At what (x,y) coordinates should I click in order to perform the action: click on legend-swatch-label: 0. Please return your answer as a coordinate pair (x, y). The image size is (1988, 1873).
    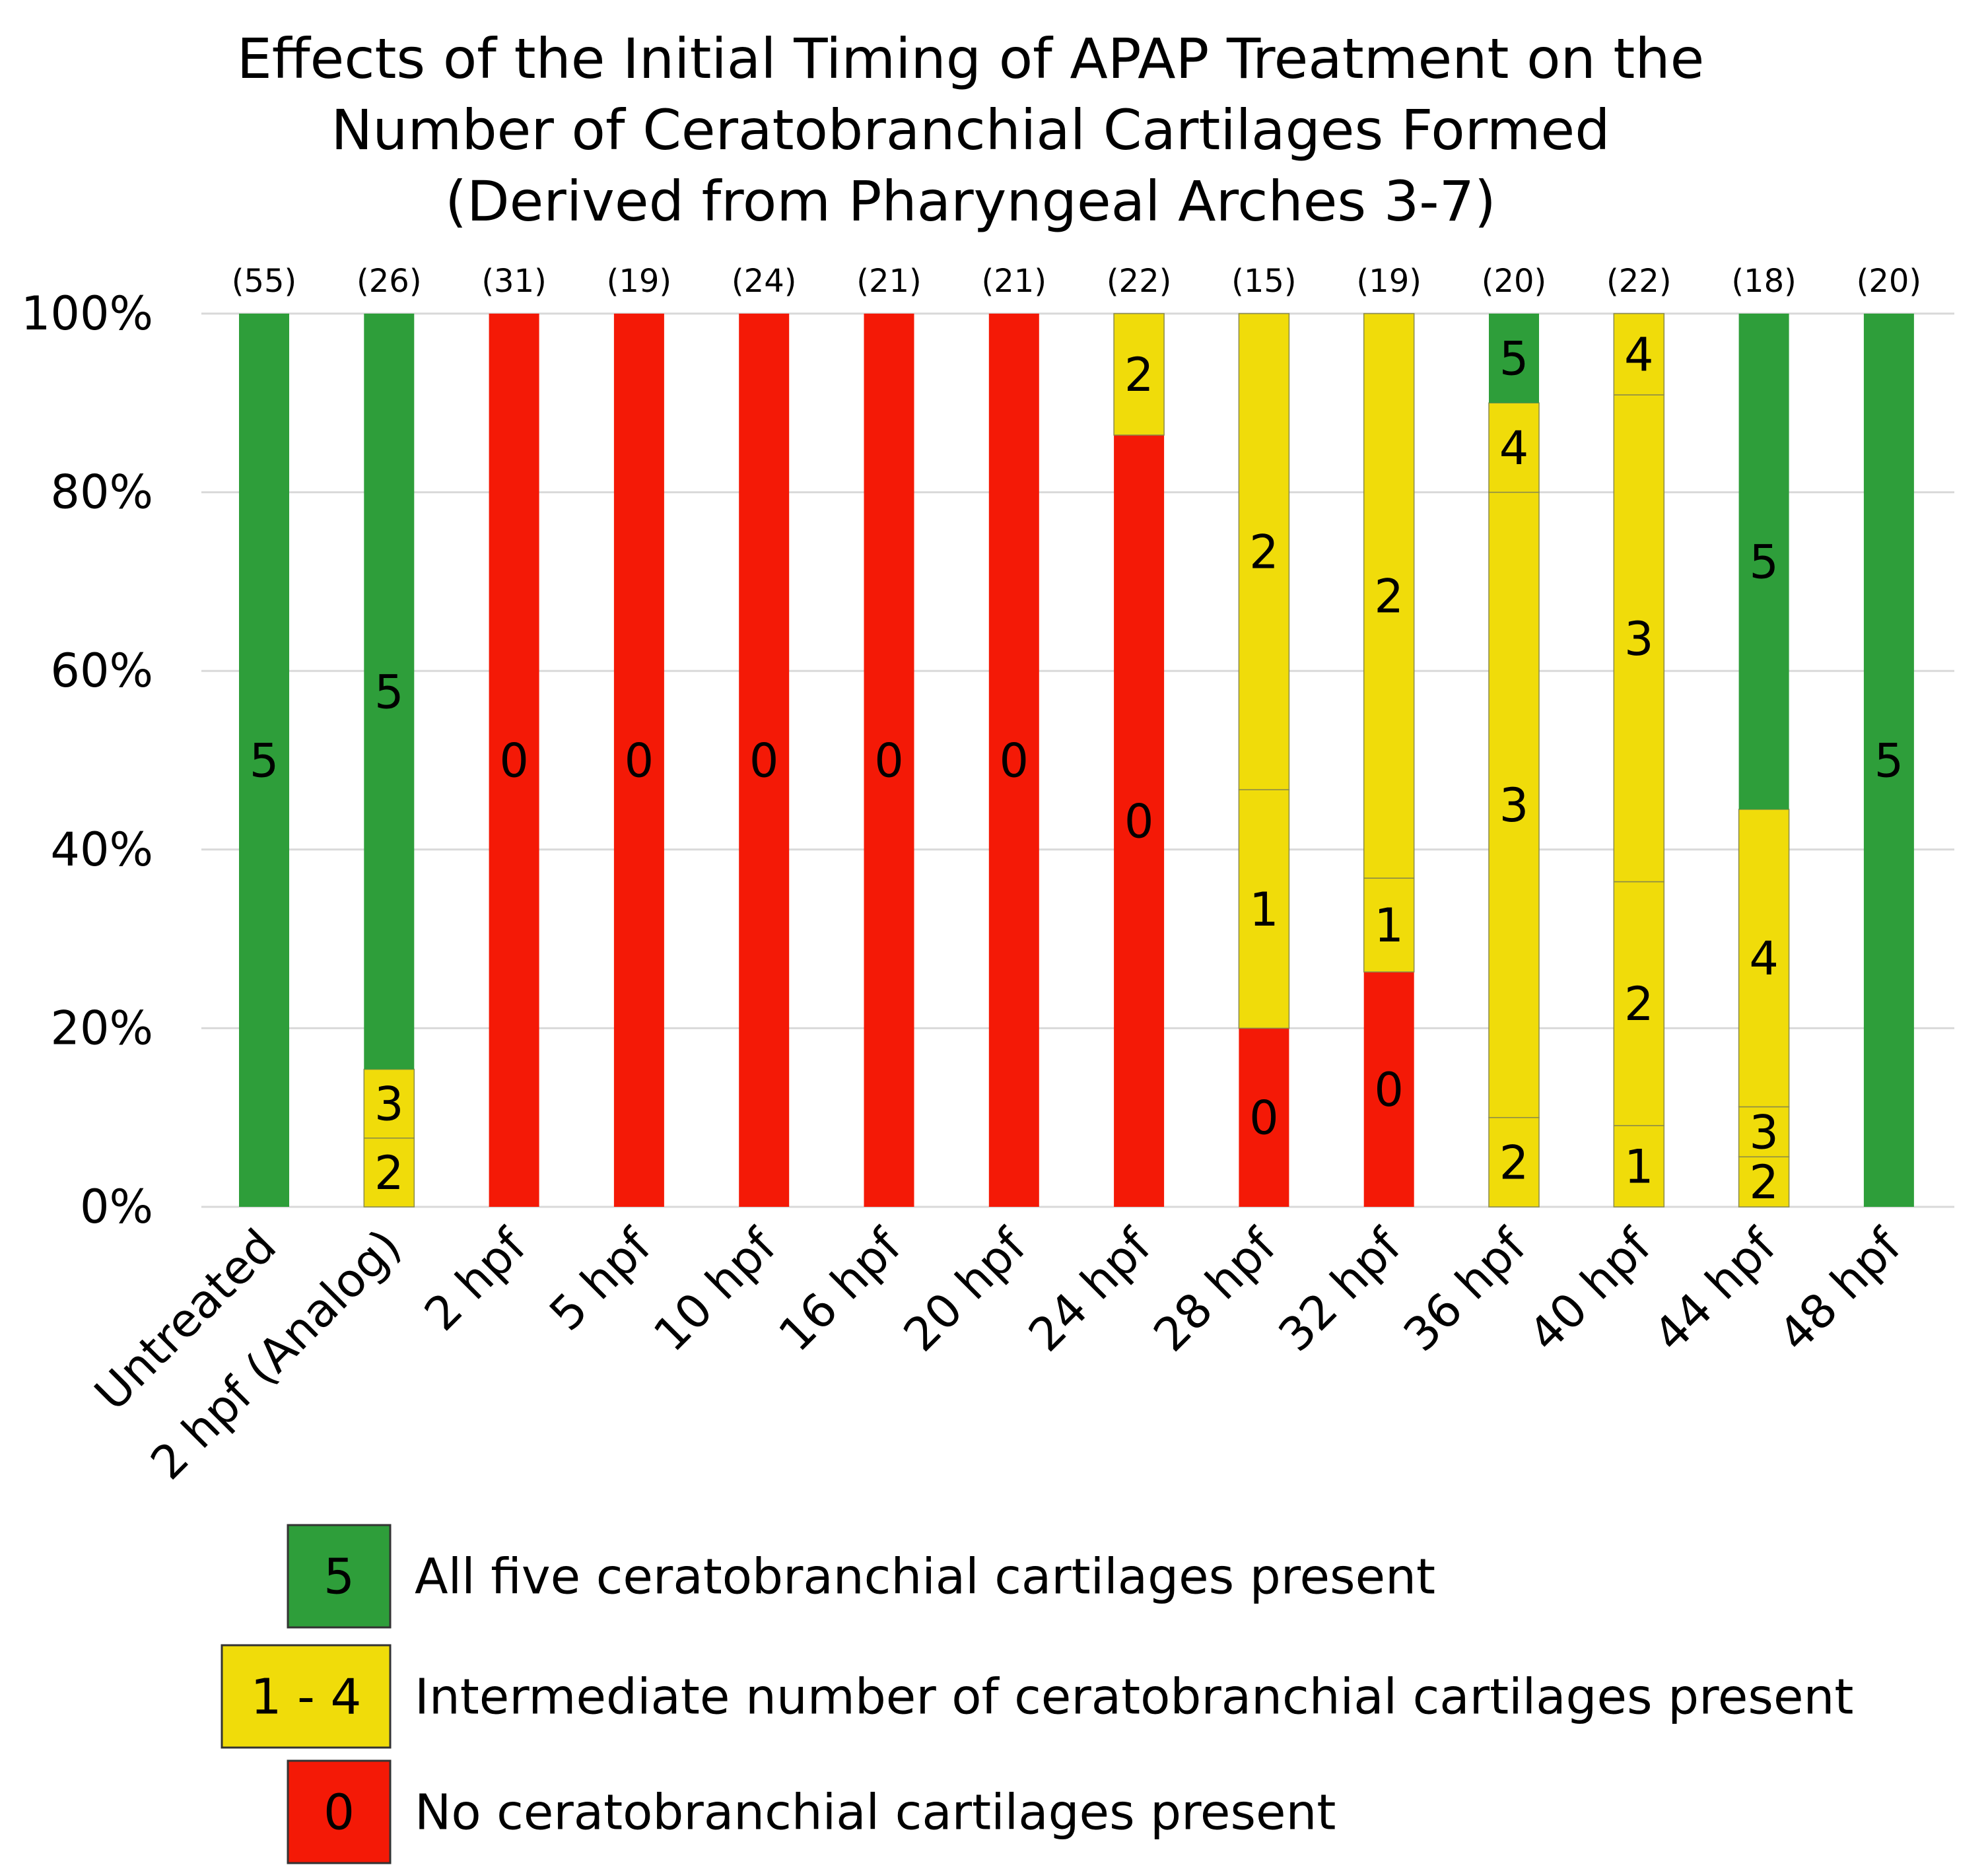
    Looking at the image, I should click on (340, 1813).